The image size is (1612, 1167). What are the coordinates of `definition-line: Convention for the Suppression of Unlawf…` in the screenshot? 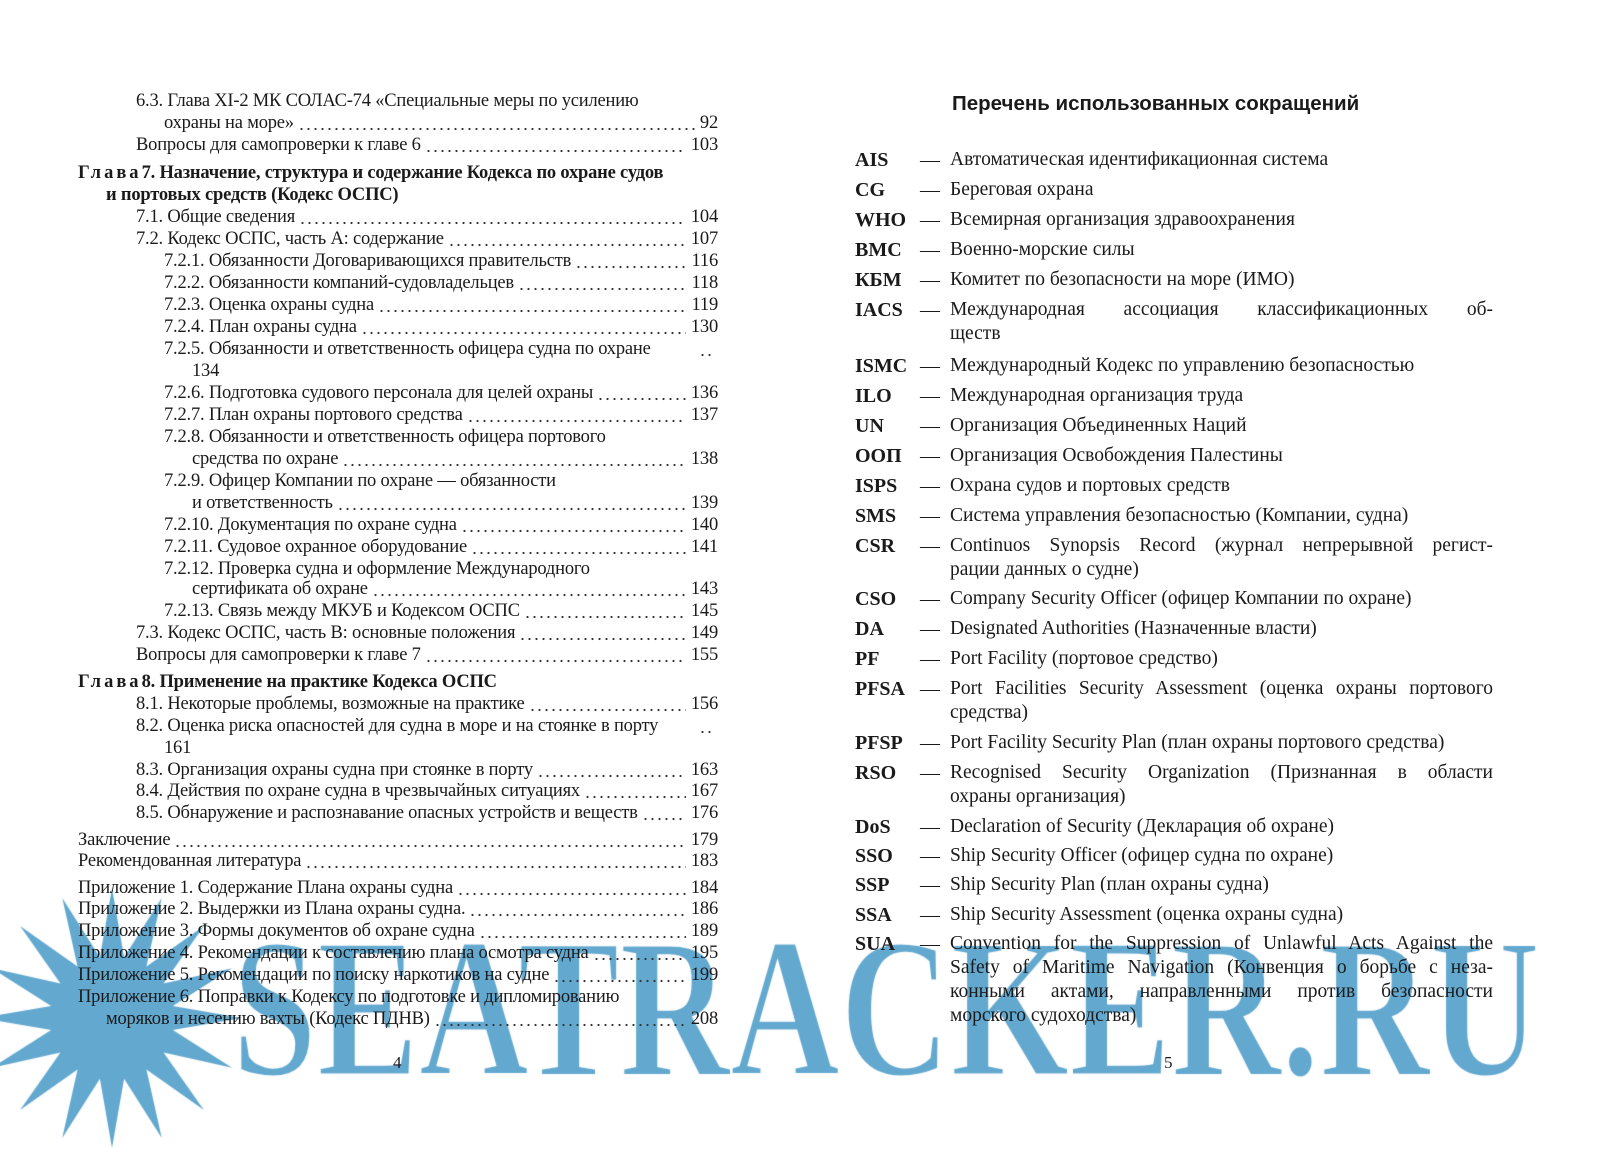 It's located at (1221, 943).